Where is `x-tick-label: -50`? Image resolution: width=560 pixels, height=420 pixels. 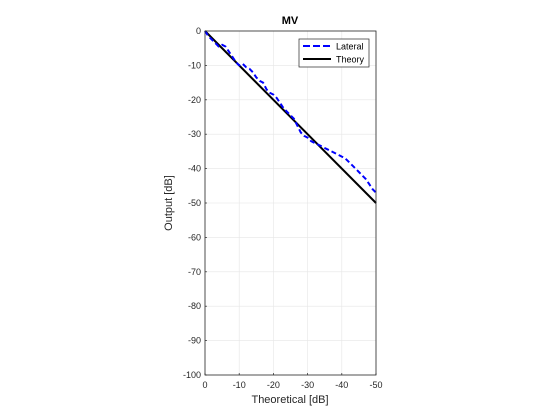 x-tick-label: -50 is located at coordinates (375, 385).